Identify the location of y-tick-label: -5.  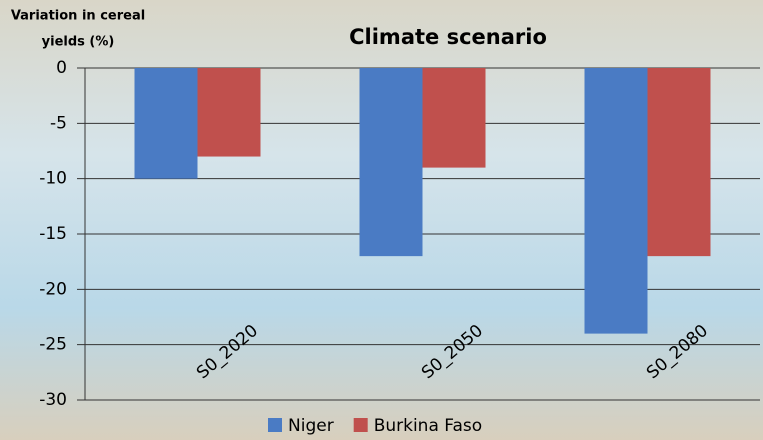
(58, 123).